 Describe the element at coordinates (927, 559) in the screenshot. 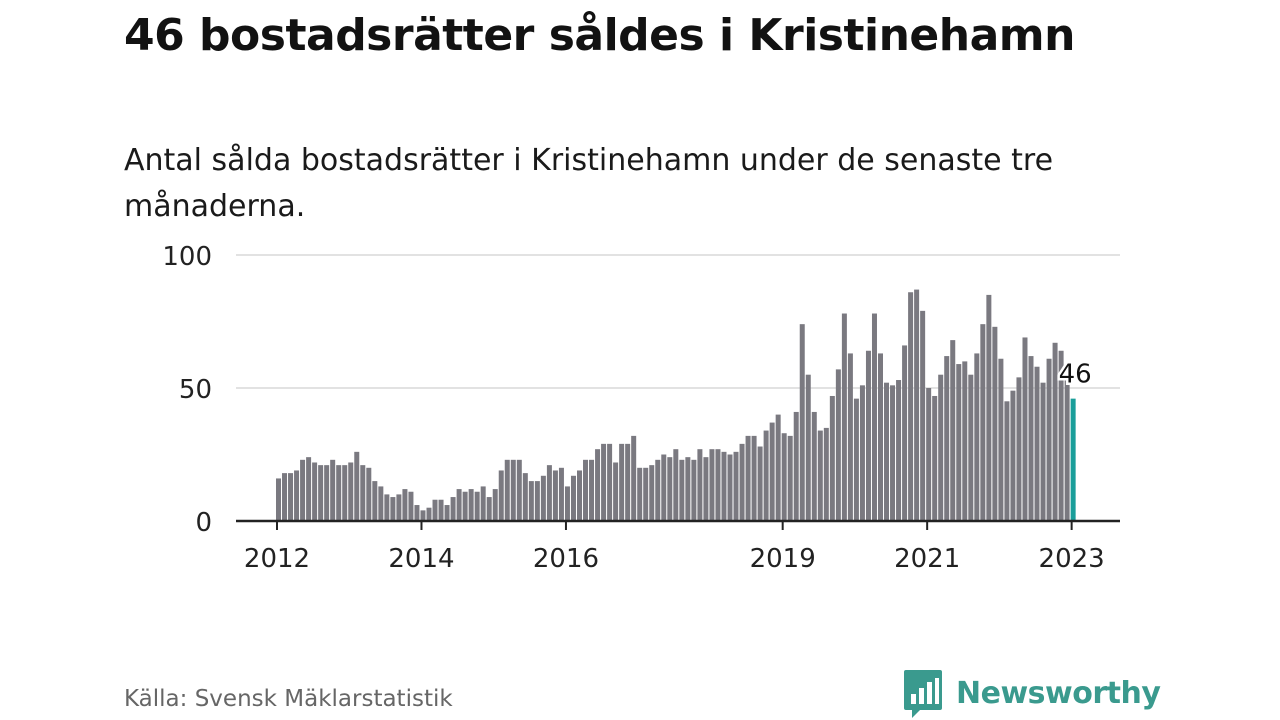

I see `x-tick-label: 2021` at that location.